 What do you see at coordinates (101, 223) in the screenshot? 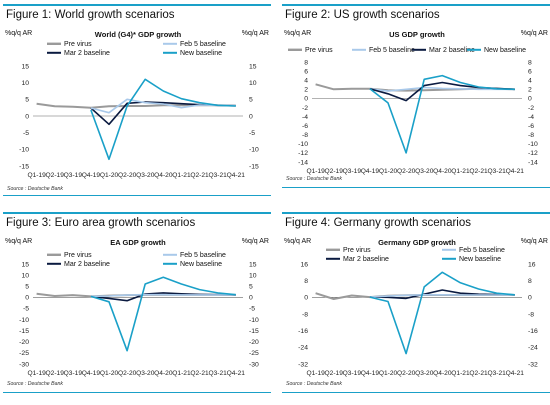
I see `panel-title: Figure 3: Euro area growth scenarios` at bounding box center [101, 223].